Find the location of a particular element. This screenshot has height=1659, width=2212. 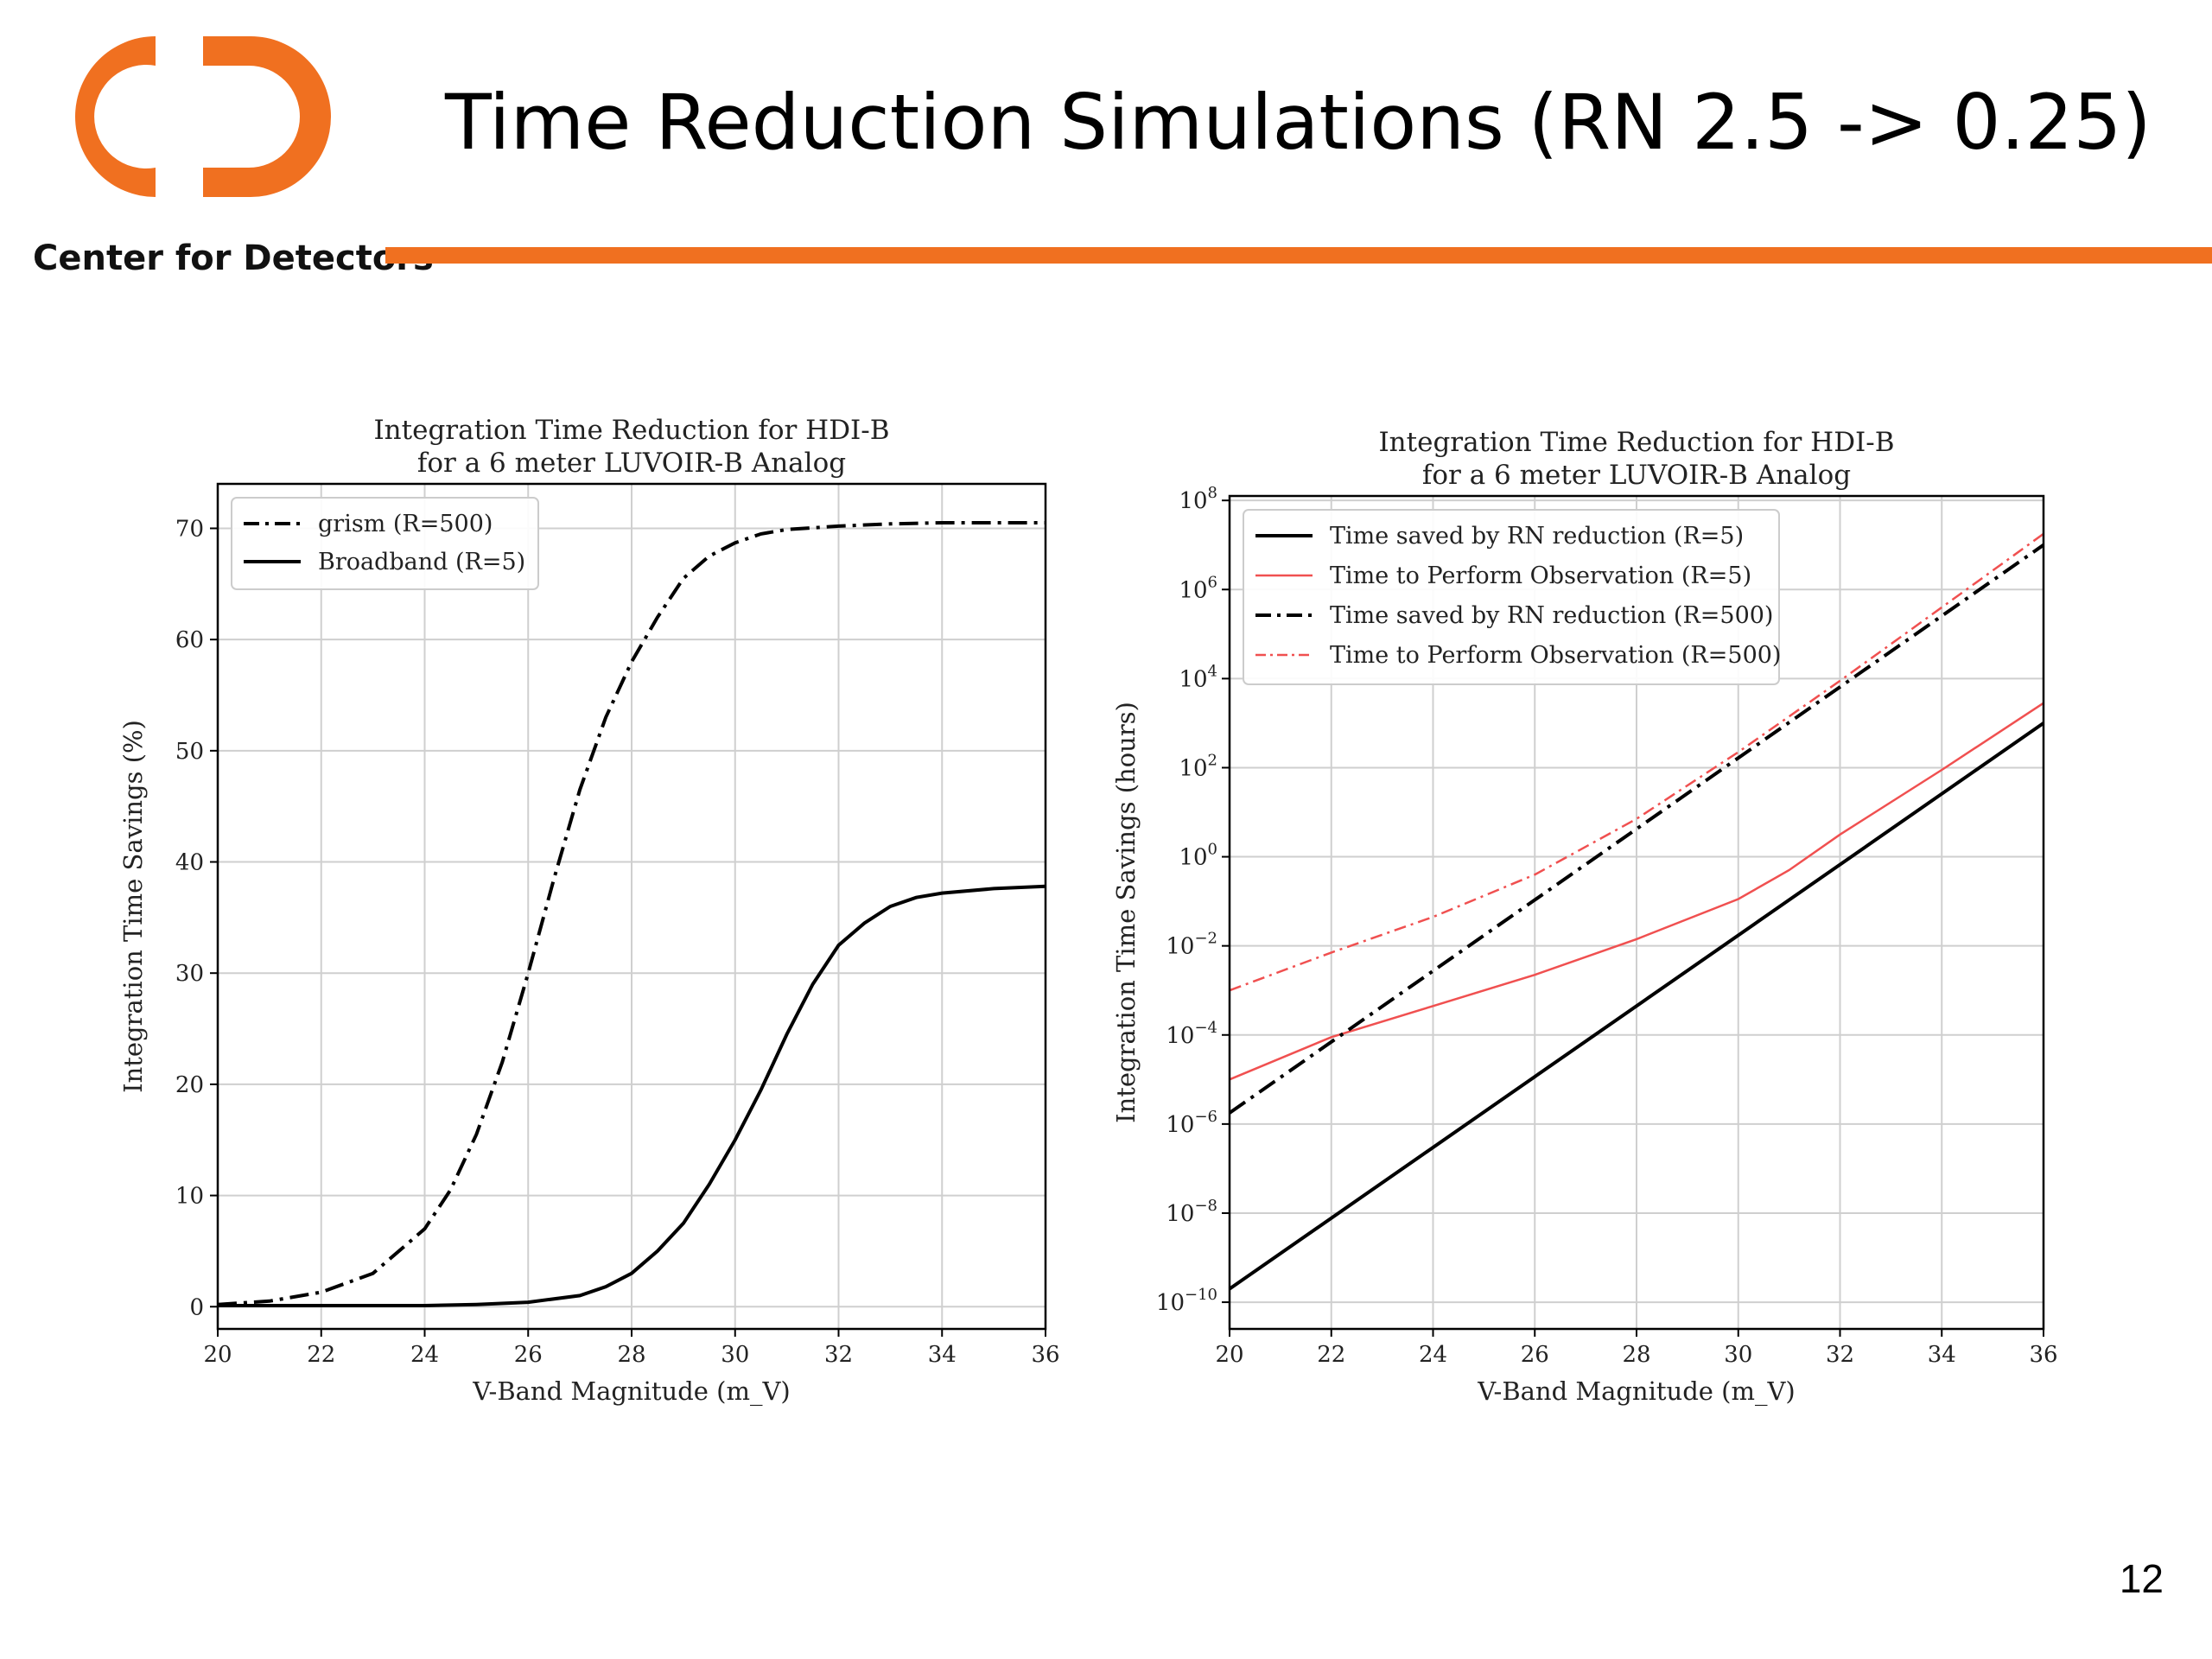

y-tick-label: 10⁻¹⁰ is located at coordinates (1186, 1301).